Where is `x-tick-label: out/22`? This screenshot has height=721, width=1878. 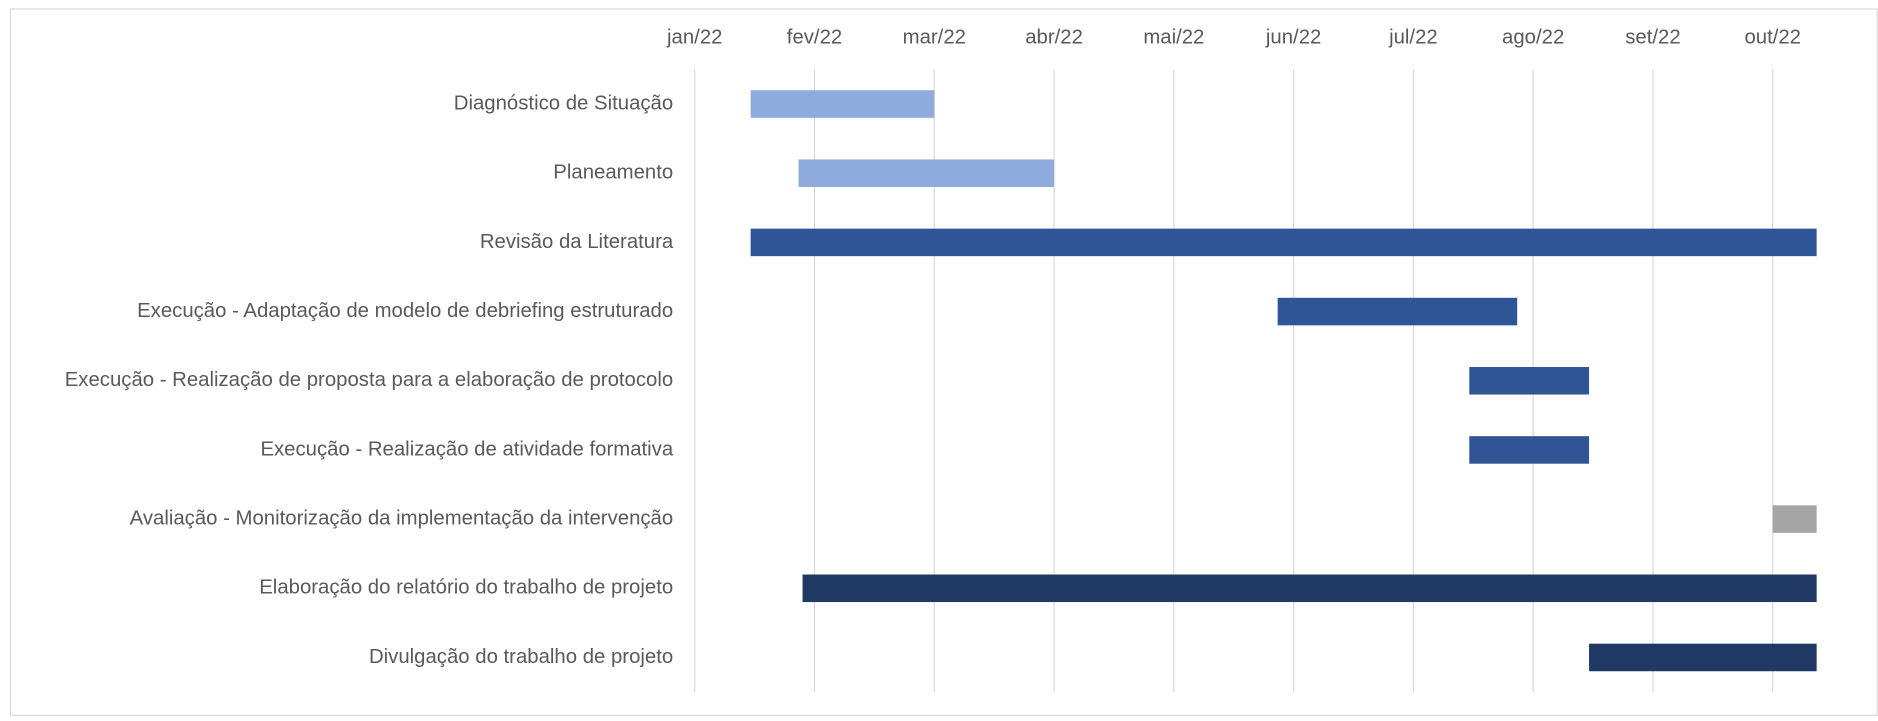
x-tick-label: out/22 is located at coordinates (1772, 38).